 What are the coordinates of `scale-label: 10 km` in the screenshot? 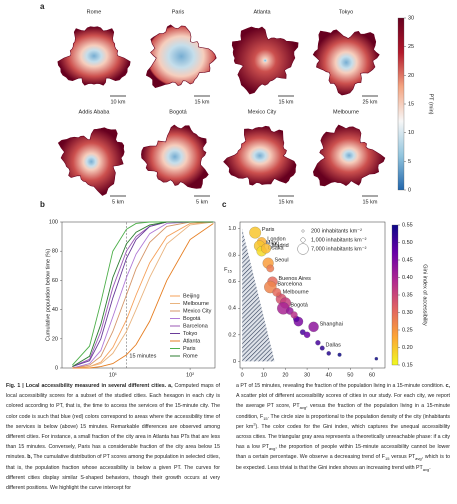 It's located at (118, 102).